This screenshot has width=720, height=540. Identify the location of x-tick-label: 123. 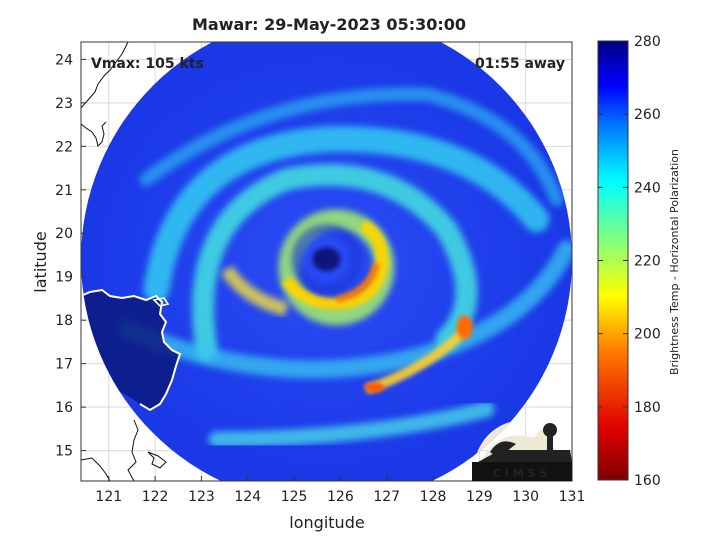
(201, 497).